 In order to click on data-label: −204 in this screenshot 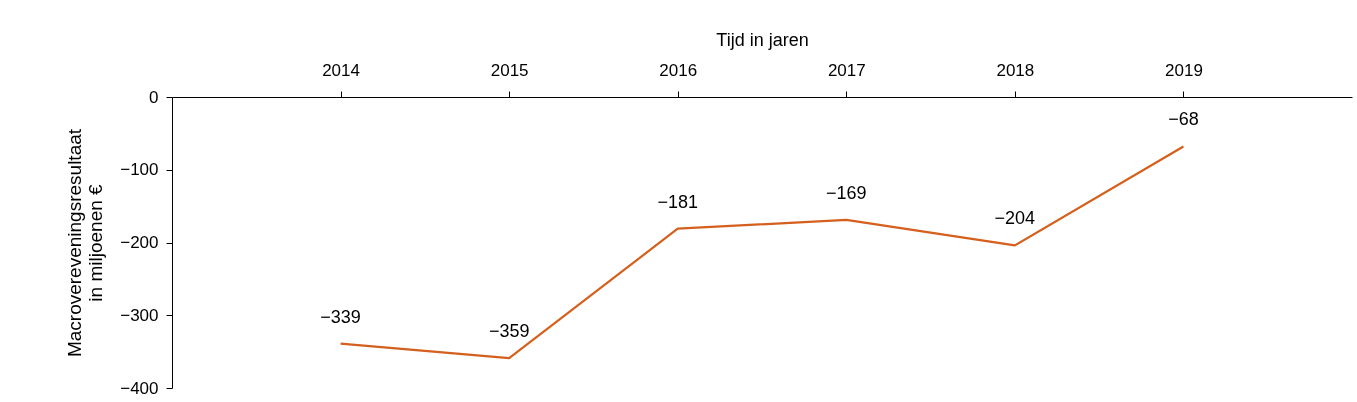, I will do `click(1015, 218)`.